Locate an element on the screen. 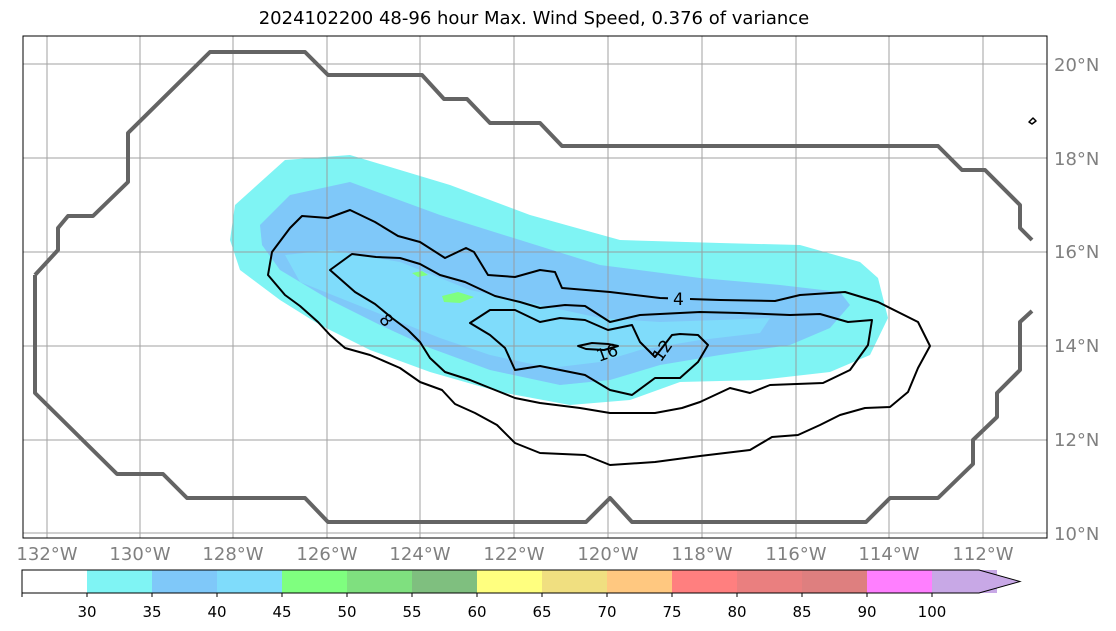  lon-label-126w: 126°W is located at coordinates (326, 554).